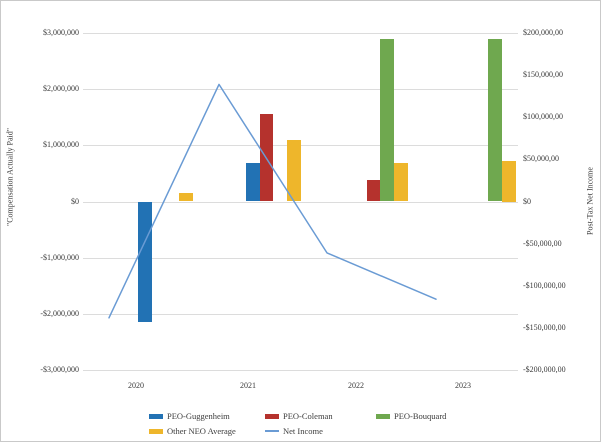 The image size is (601, 442). I want to click on peo-bouquard-swatch, so click(383, 416).